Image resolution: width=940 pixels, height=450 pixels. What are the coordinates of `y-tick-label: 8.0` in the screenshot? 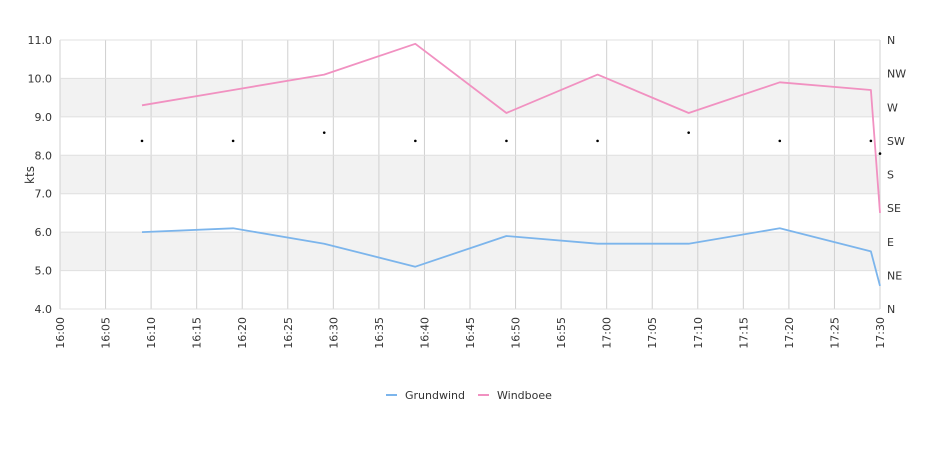 It's located at (44, 155).